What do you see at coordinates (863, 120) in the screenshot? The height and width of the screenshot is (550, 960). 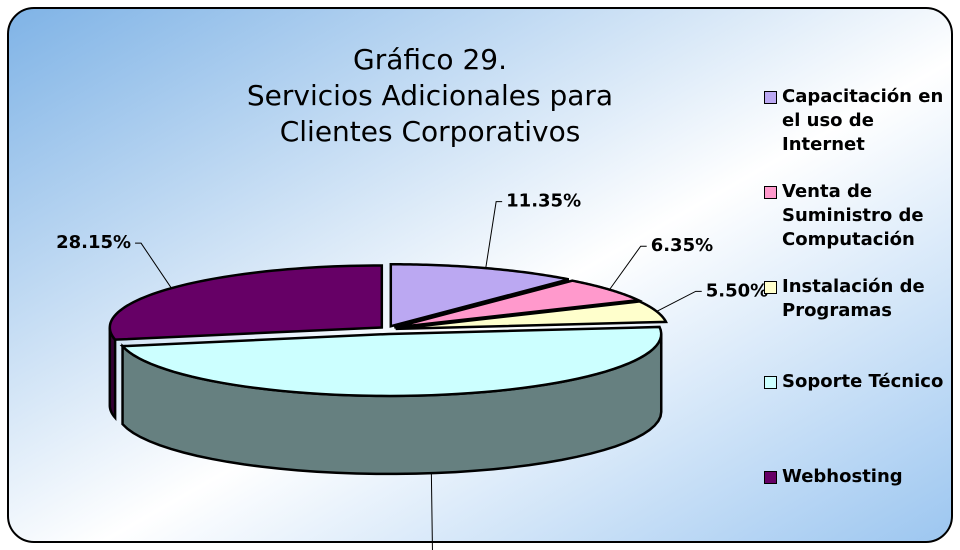 I see `legend-label: Capacitación en el uso de Internet` at bounding box center [863, 120].